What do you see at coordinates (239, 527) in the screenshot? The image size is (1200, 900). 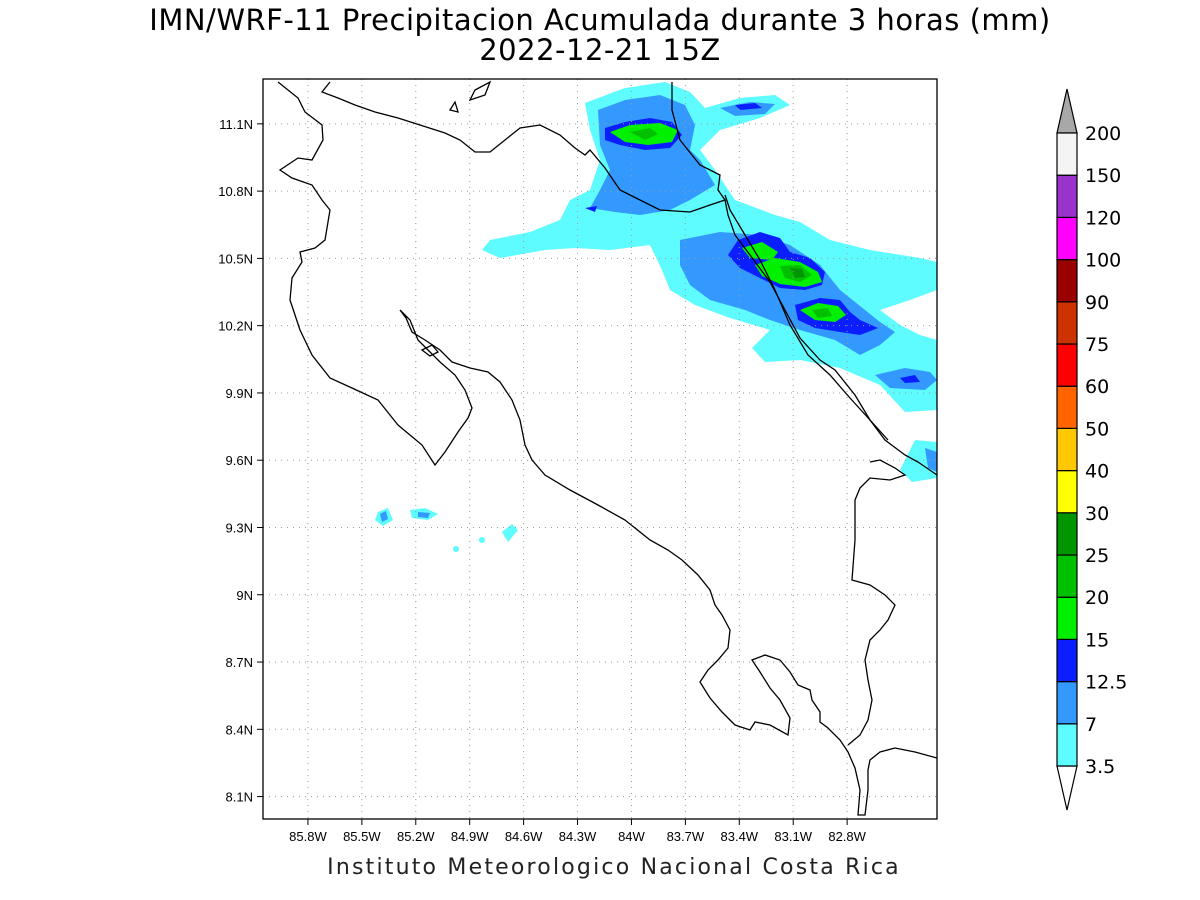 I see `y-tick-label: 9.3N` at bounding box center [239, 527].